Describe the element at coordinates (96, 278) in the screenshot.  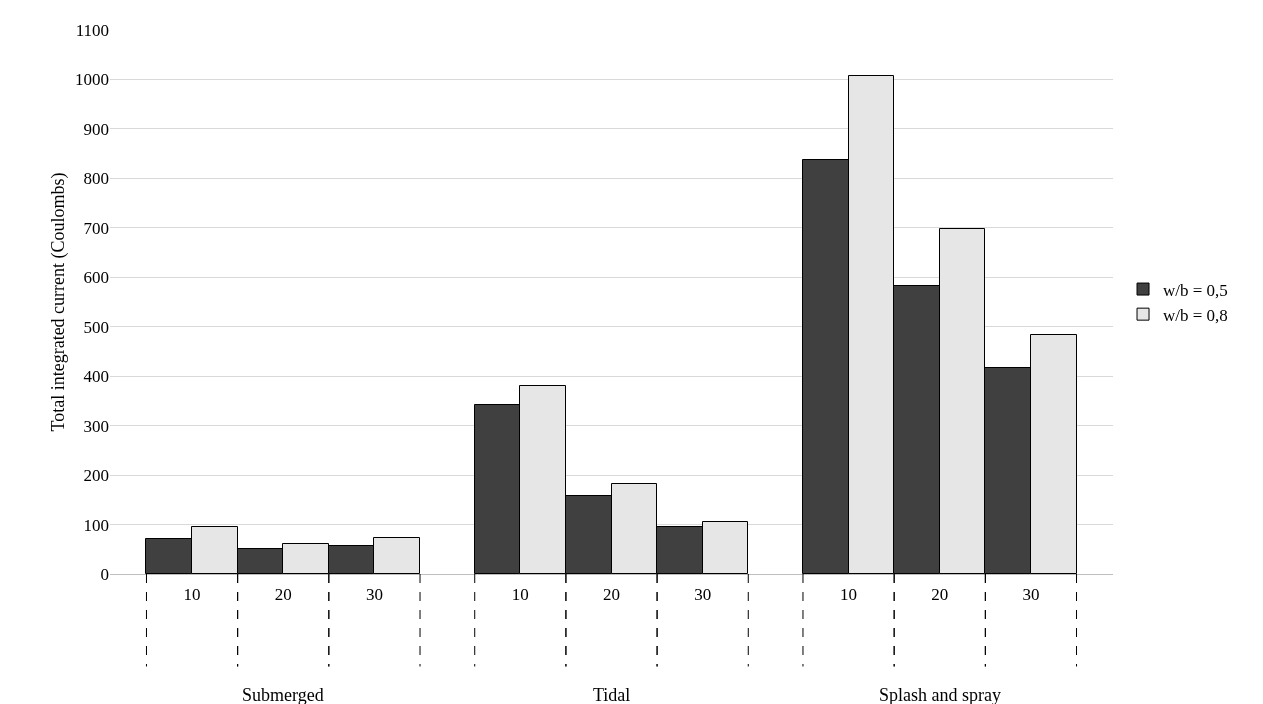
I see `y-tick-label: 600` at that location.